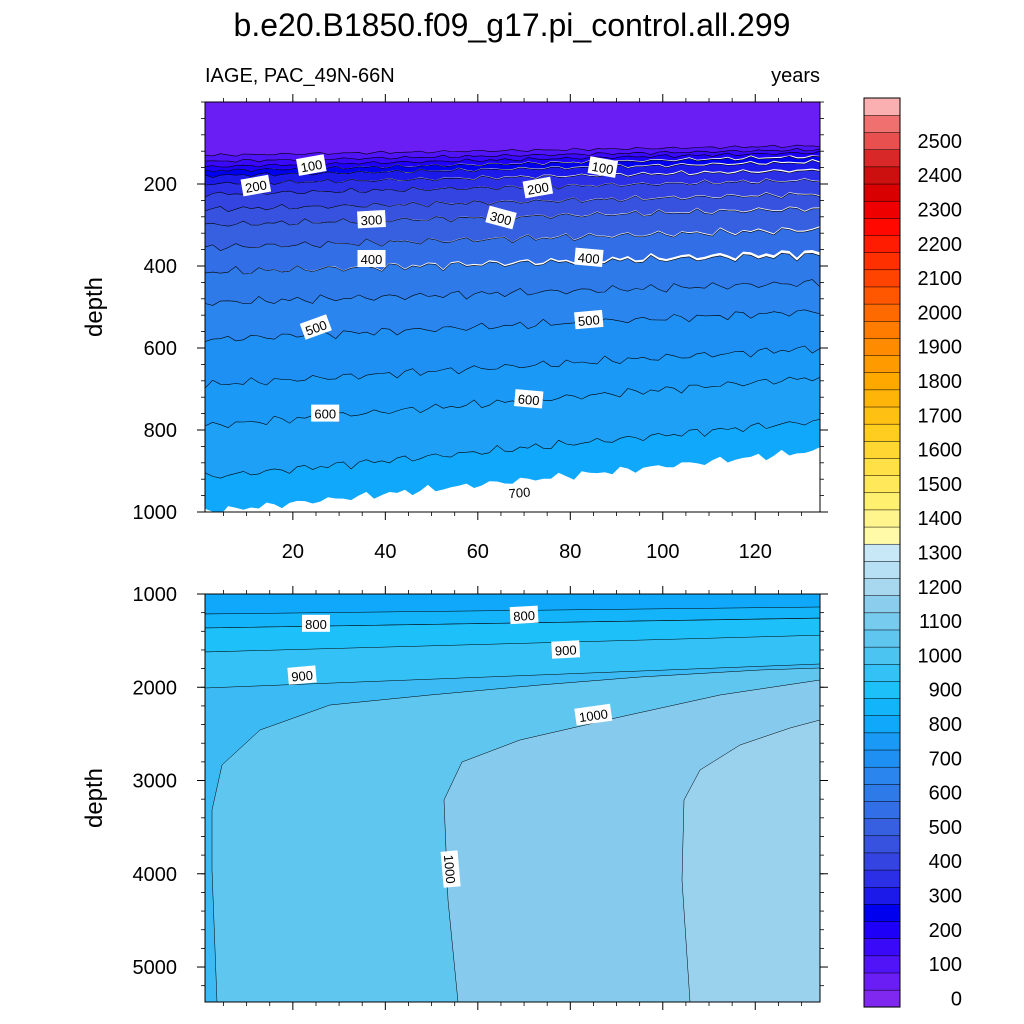 This screenshot has height=1024, width=1024. What do you see at coordinates (160, 185) in the screenshot?
I see `y-tick-label: 200` at bounding box center [160, 185].